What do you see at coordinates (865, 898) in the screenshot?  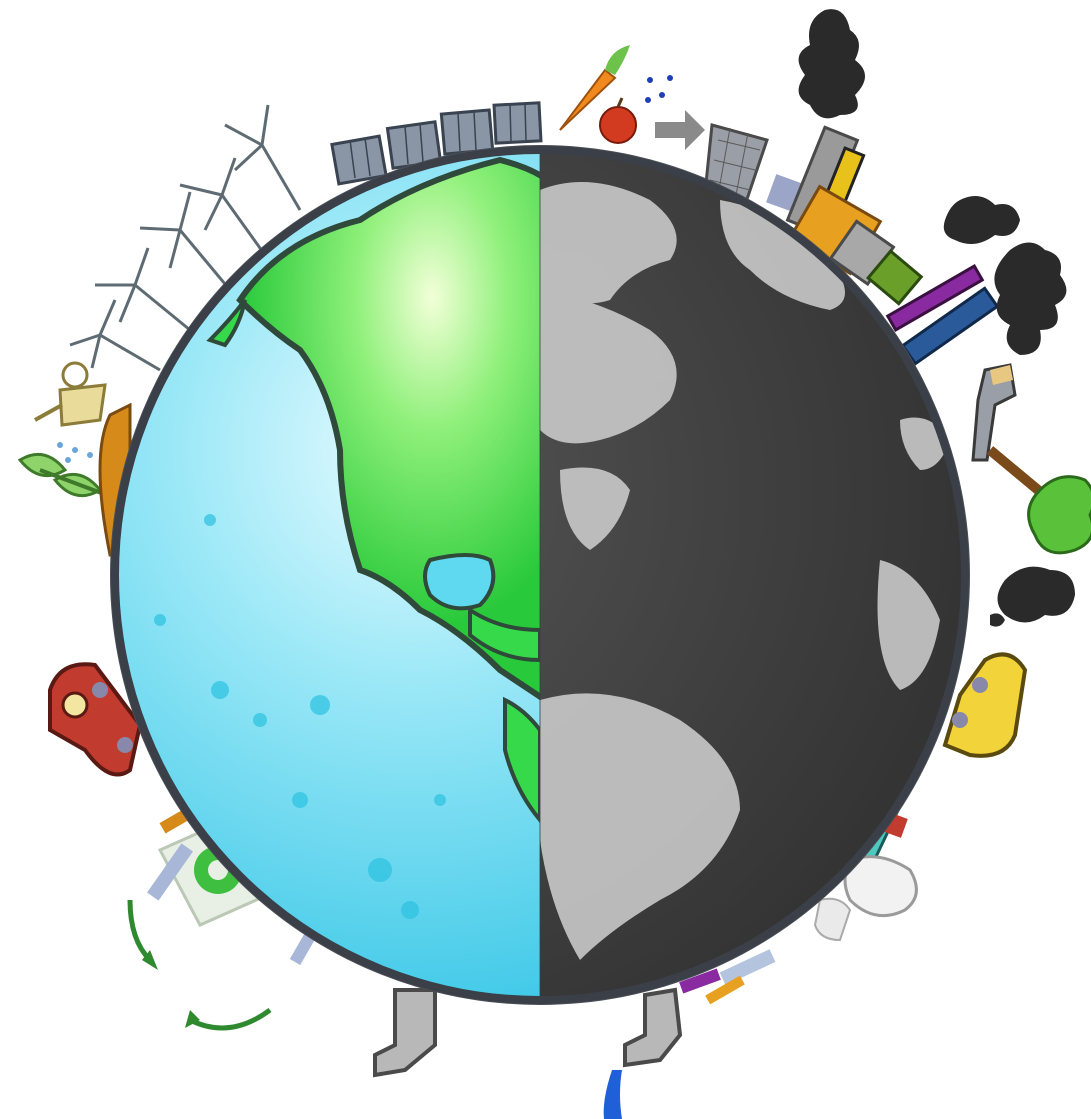 I see `plastic-bag-icon` at bounding box center [865, 898].